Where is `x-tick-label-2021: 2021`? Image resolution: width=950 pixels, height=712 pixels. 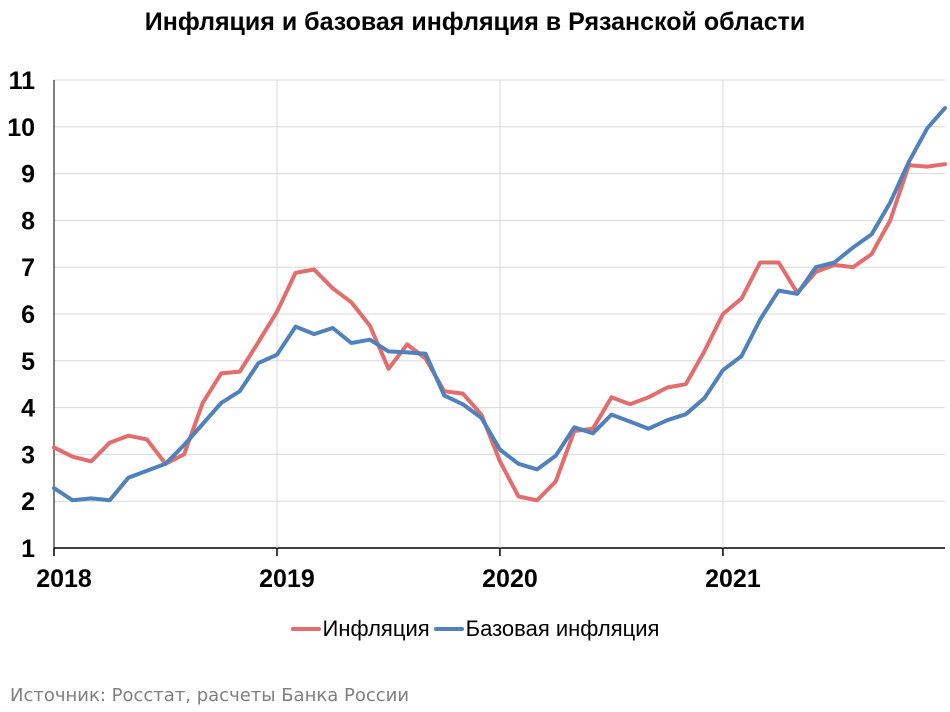
x-tick-label-2021: 2021 is located at coordinates (733, 579).